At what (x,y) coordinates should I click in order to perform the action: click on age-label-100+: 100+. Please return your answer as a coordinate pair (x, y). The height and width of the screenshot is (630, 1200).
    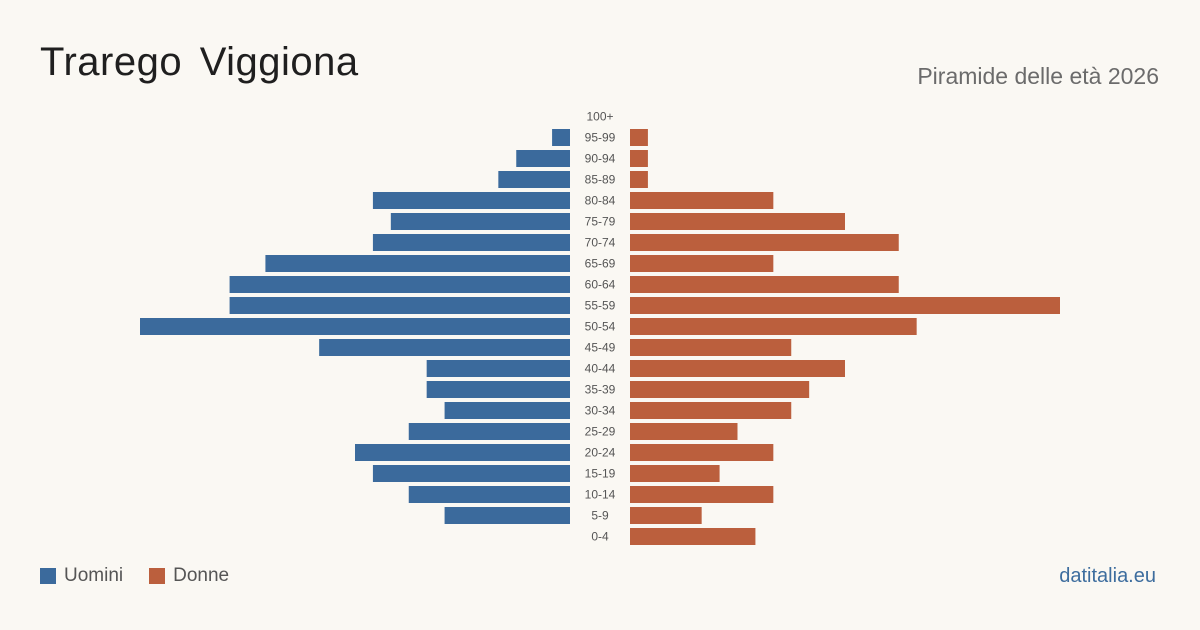
    Looking at the image, I should click on (599, 117).